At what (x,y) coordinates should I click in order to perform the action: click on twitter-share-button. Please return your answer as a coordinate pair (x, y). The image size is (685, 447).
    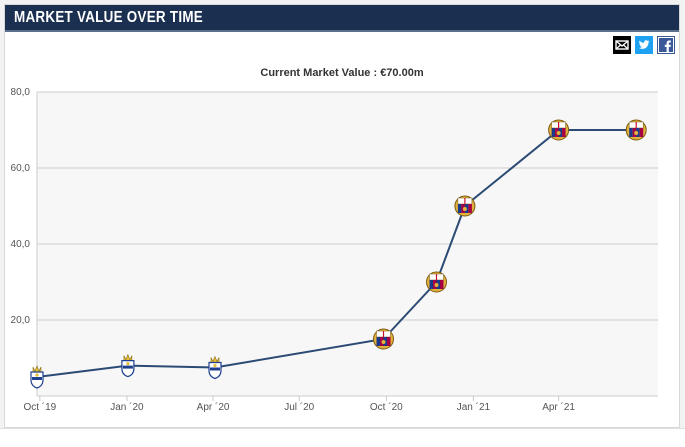
    Looking at the image, I should click on (644, 45).